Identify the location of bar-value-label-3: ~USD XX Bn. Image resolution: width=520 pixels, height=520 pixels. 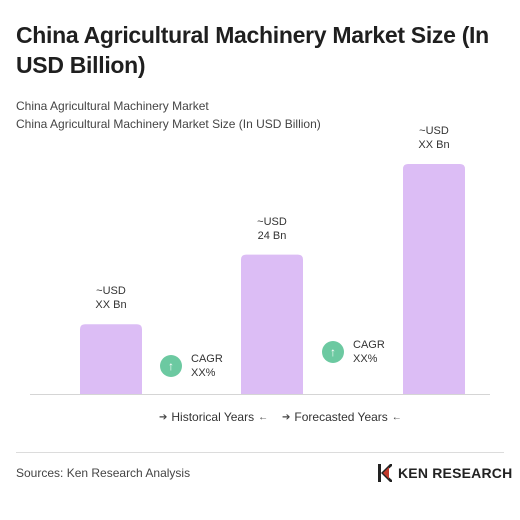
(434, 138).